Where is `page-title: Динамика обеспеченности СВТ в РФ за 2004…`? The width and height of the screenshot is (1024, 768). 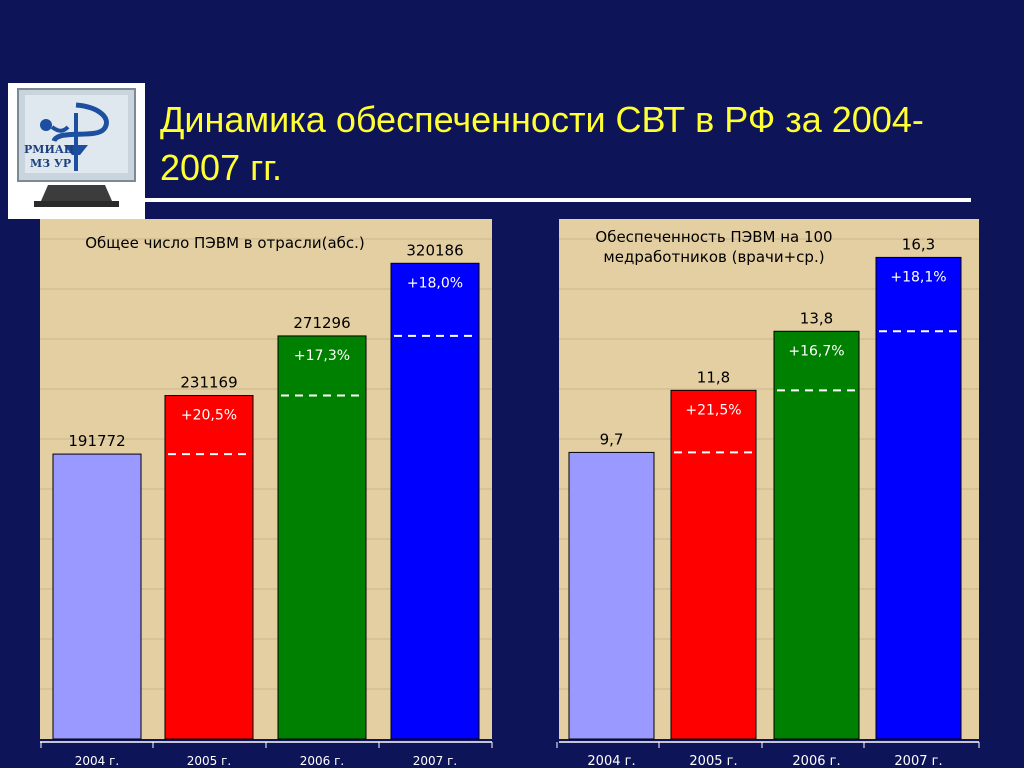 page-title: Динамика обеспеченности СВТ в РФ за 2004… is located at coordinates (542, 143).